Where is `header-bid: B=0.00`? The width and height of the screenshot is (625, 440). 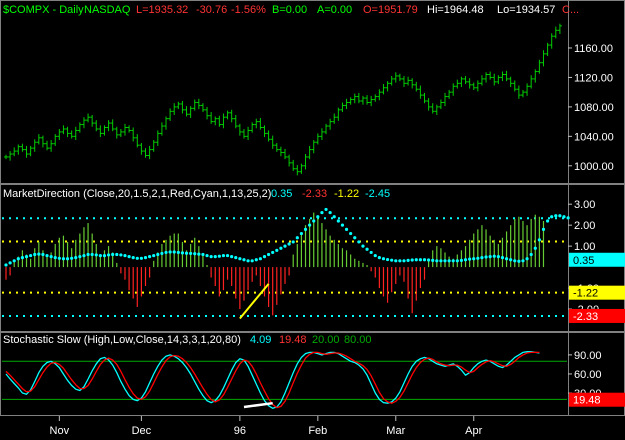 header-bid: B=0.00 is located at coordinates (289, 10).